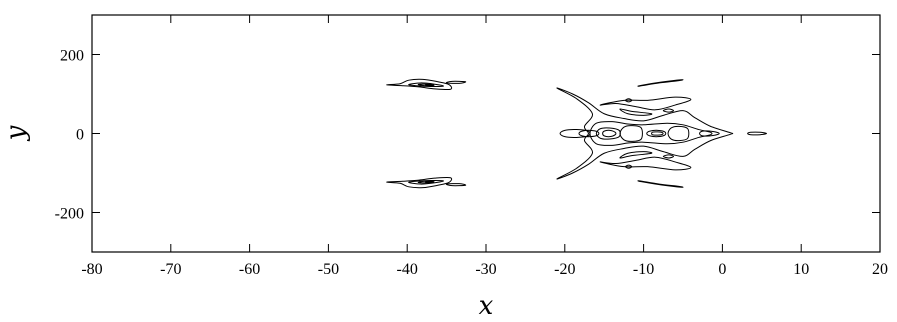 The height and width of the screenshot is (322, 897). Describe the element at coordinates (170, 269) in the screenshot. I see `x-tick-label: -70` at that location.